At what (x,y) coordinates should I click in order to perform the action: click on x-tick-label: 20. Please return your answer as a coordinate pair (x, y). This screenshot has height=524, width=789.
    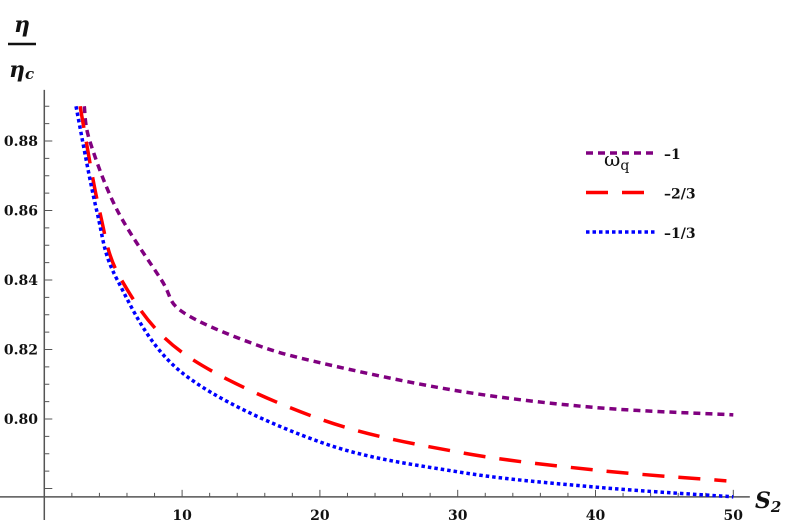
    Looking at the image, I should click on (320, 516).